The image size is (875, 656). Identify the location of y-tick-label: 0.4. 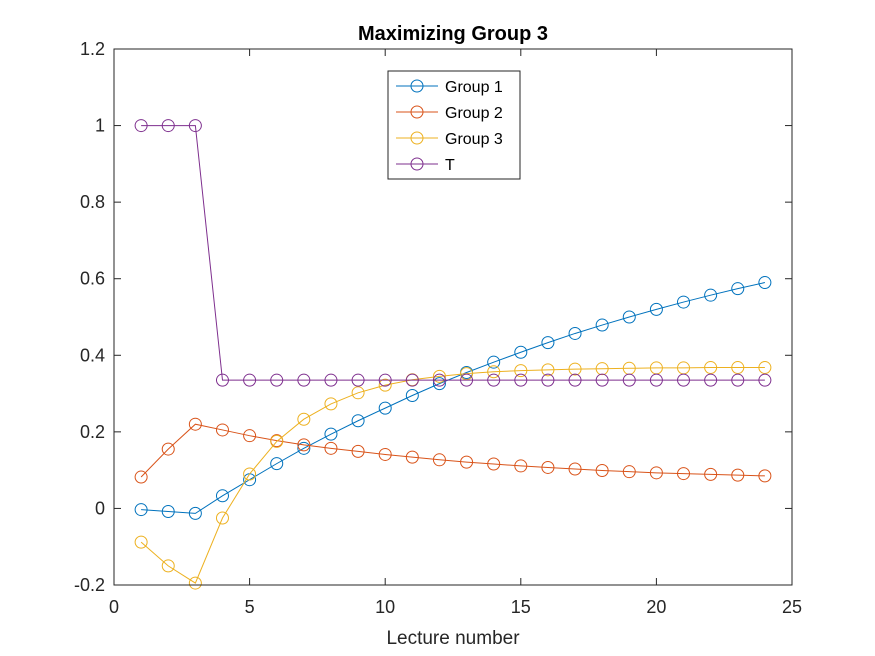
(92, 355).